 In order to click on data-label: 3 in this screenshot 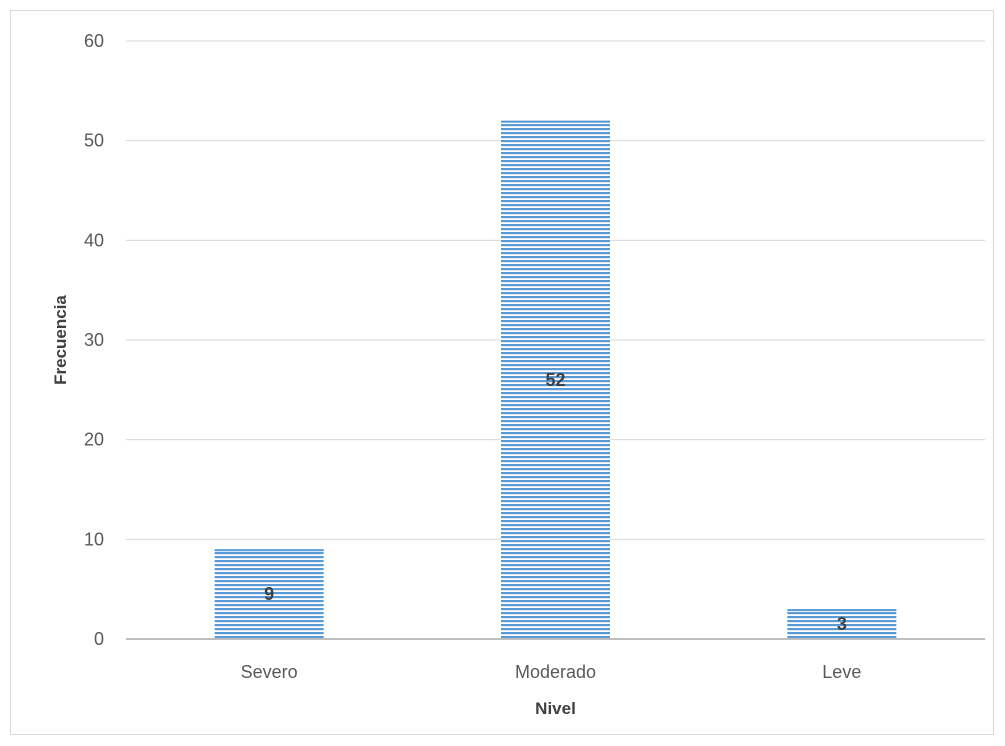, I will do `click(842, 624)`.